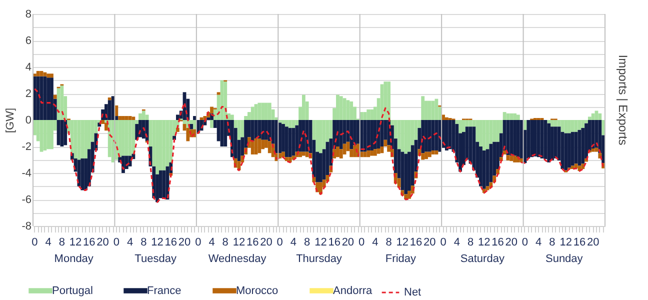 This screenshot has height=300, width=648. Describe the element at coordinates (28, 68) in the screenshot. I see `y-tick-label: 4` at that location.